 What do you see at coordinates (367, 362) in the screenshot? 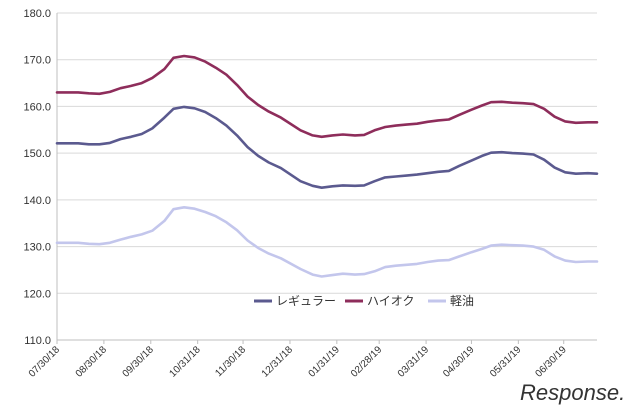
I see `x-tick-label: 02/28/19` at bounding box center [367, 362].